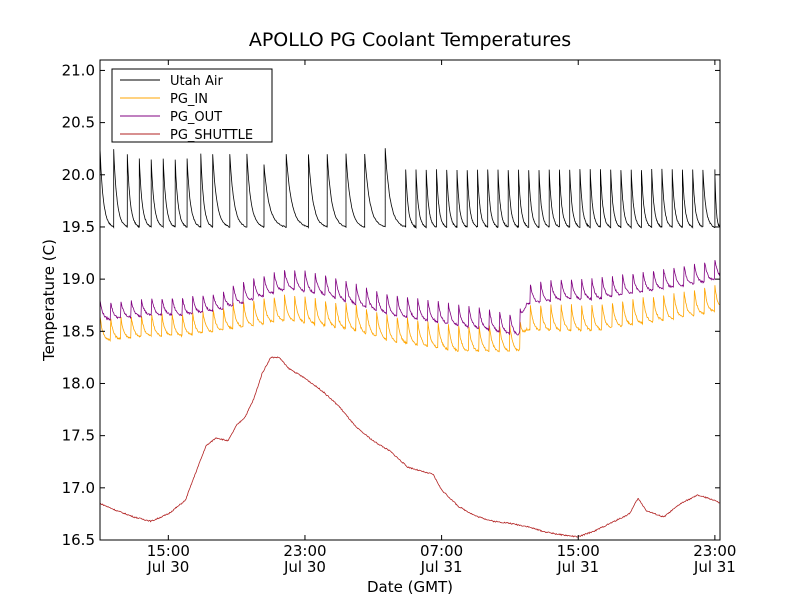  What do you see at coordinates (196, 81) in the screenshot?
I see `legend-label: Utah Air` at bounding box center [196, 81].